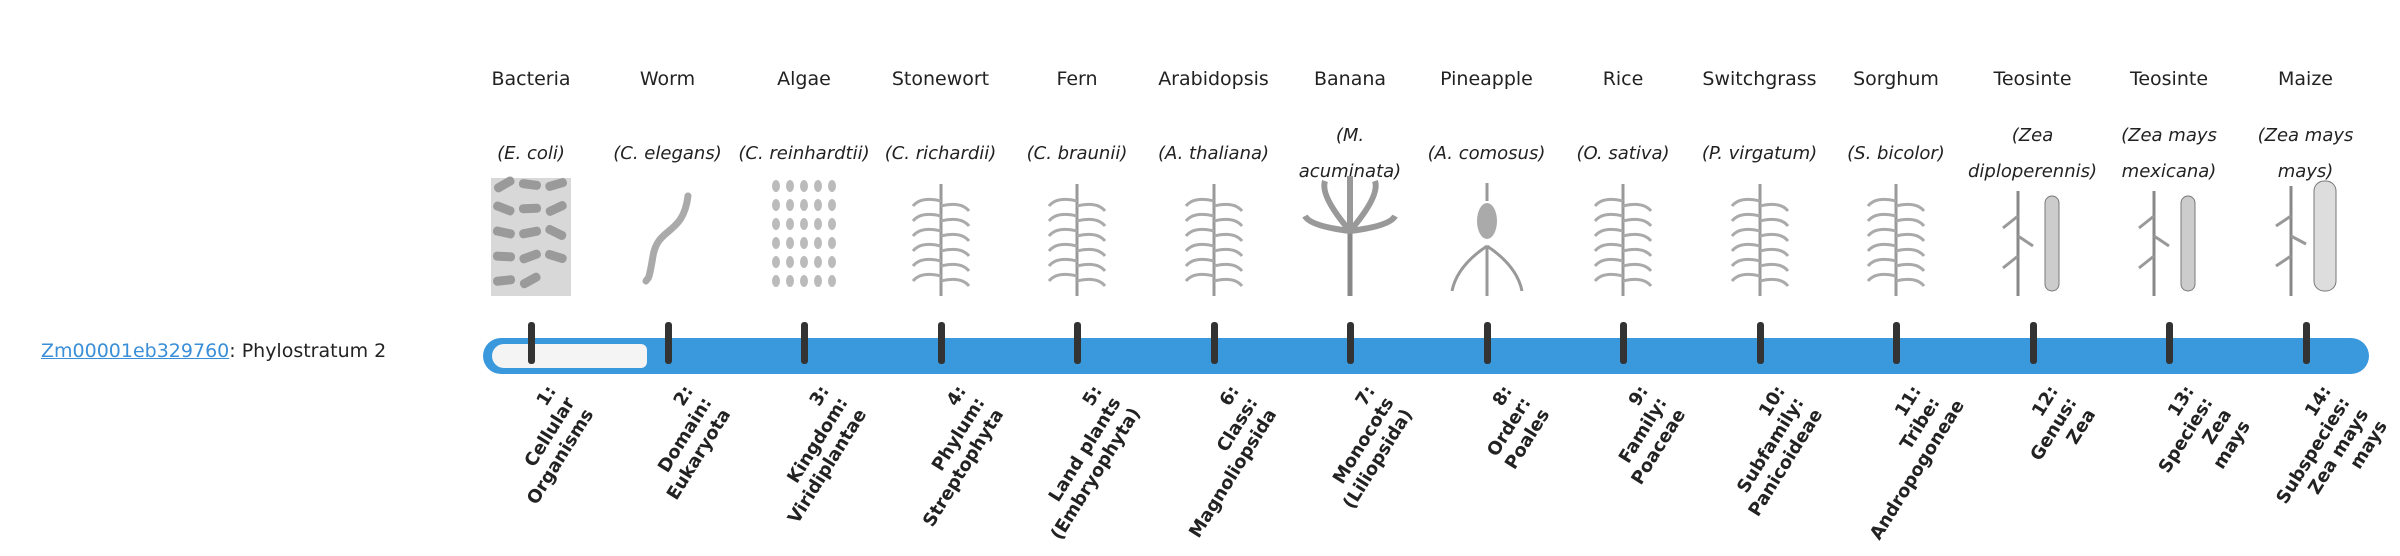 This screenshot has height=556, width=2400. Describe the element at coordinates (135, 351) in the screenshot. I see `gene-link: Zm00001eb329760` at that location.